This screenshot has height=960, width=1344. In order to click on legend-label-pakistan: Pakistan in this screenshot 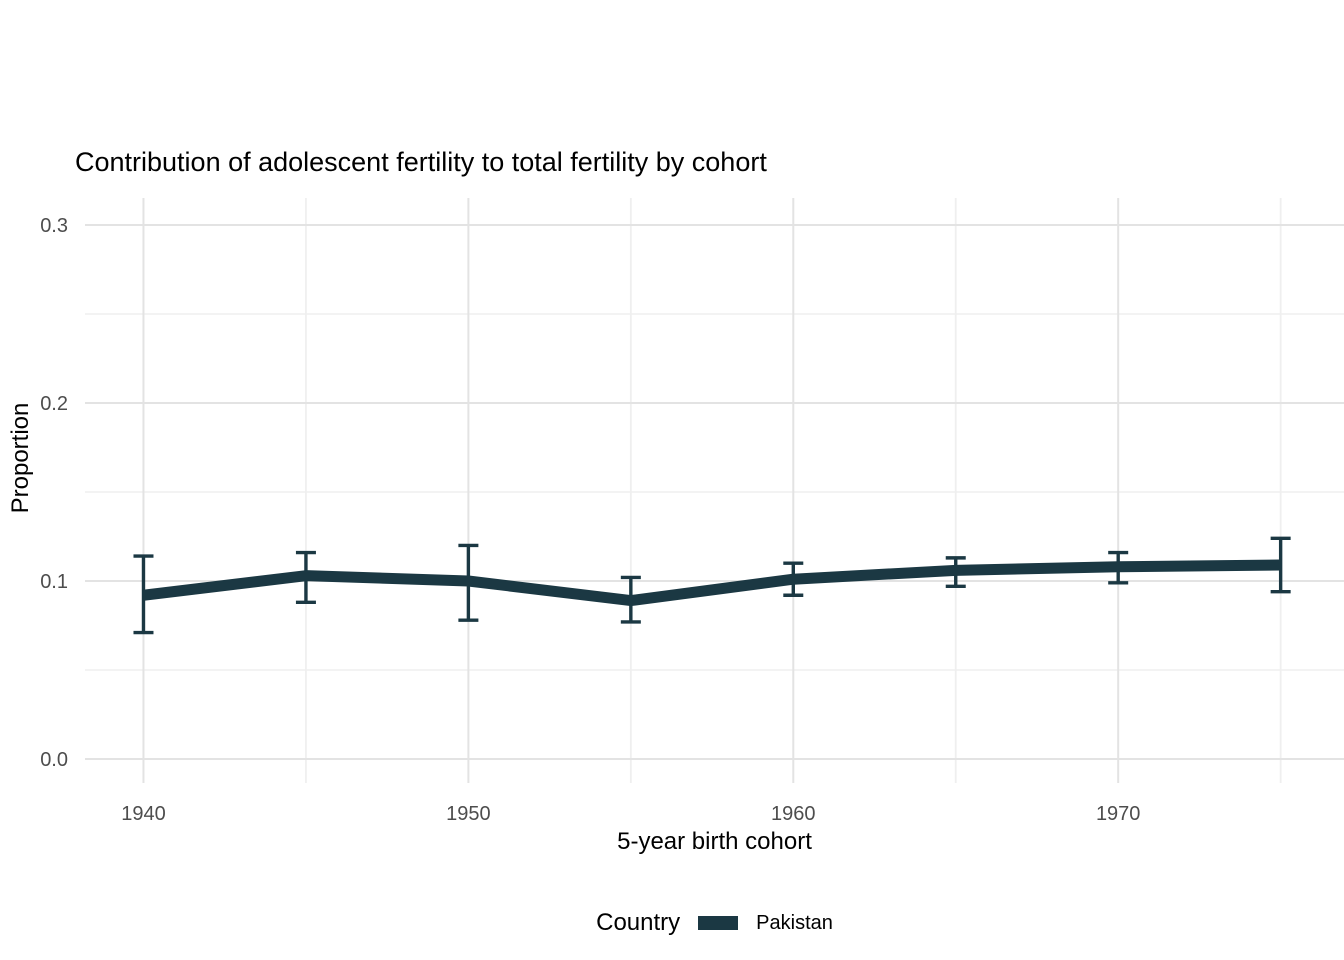, I will do `click(794, 922)`.